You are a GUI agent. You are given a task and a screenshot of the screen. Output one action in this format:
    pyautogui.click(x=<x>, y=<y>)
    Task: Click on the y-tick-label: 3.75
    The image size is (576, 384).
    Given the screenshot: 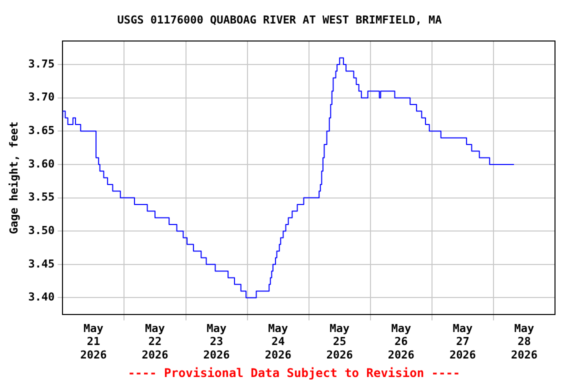 What is the action you would take?
    pyautogui.click(x=41, y=63)
    